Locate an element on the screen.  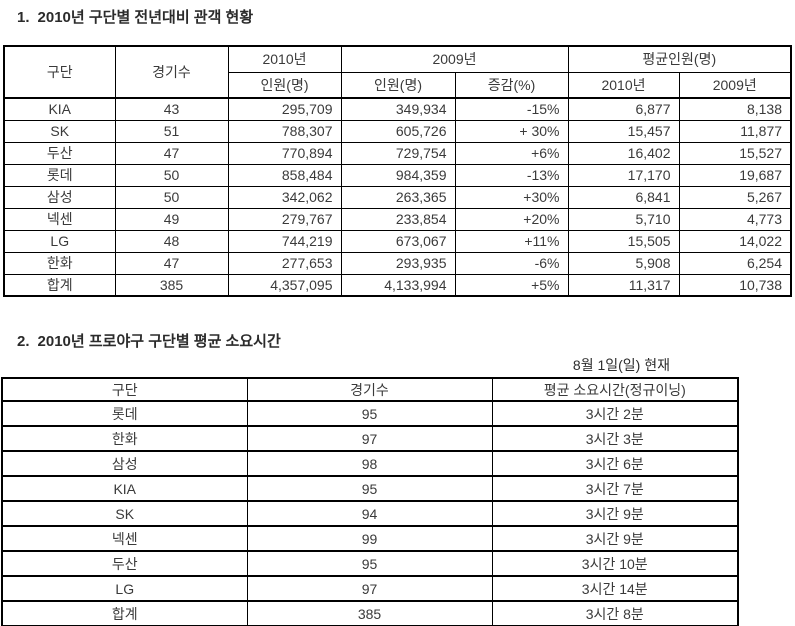
cell-avg-2009: 19,687 is located at coordinates (735, 175).